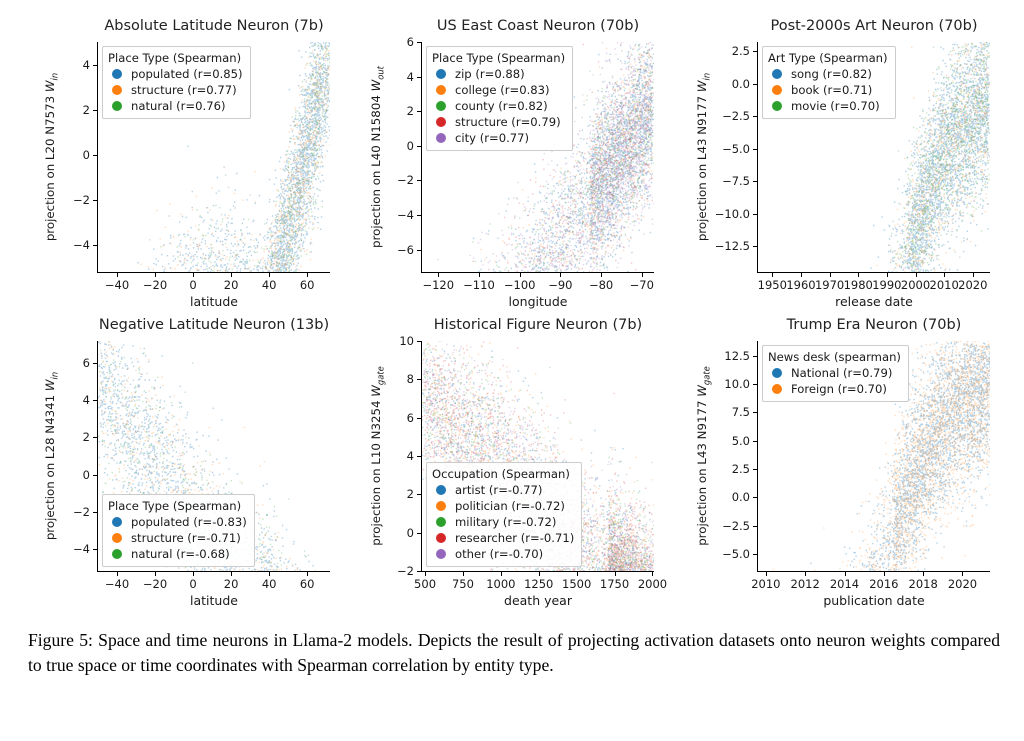 The width and height of the screenshot is (1024, 741). I want to click on legend-item-National: National (r=0.79), so click(834, 373).